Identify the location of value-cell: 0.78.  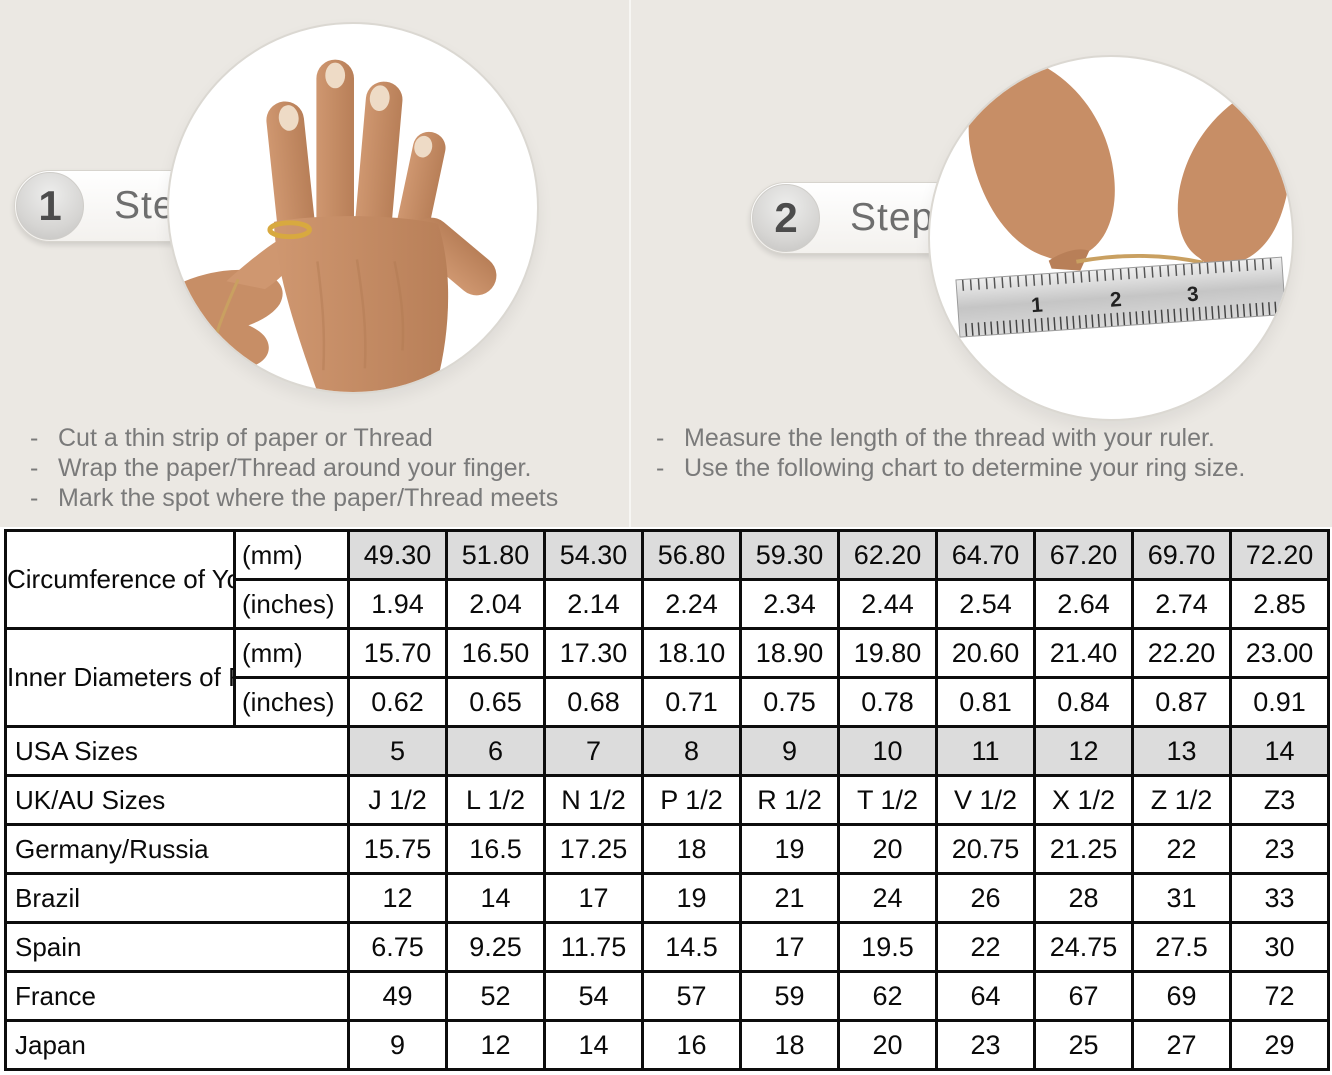
(887, 702).